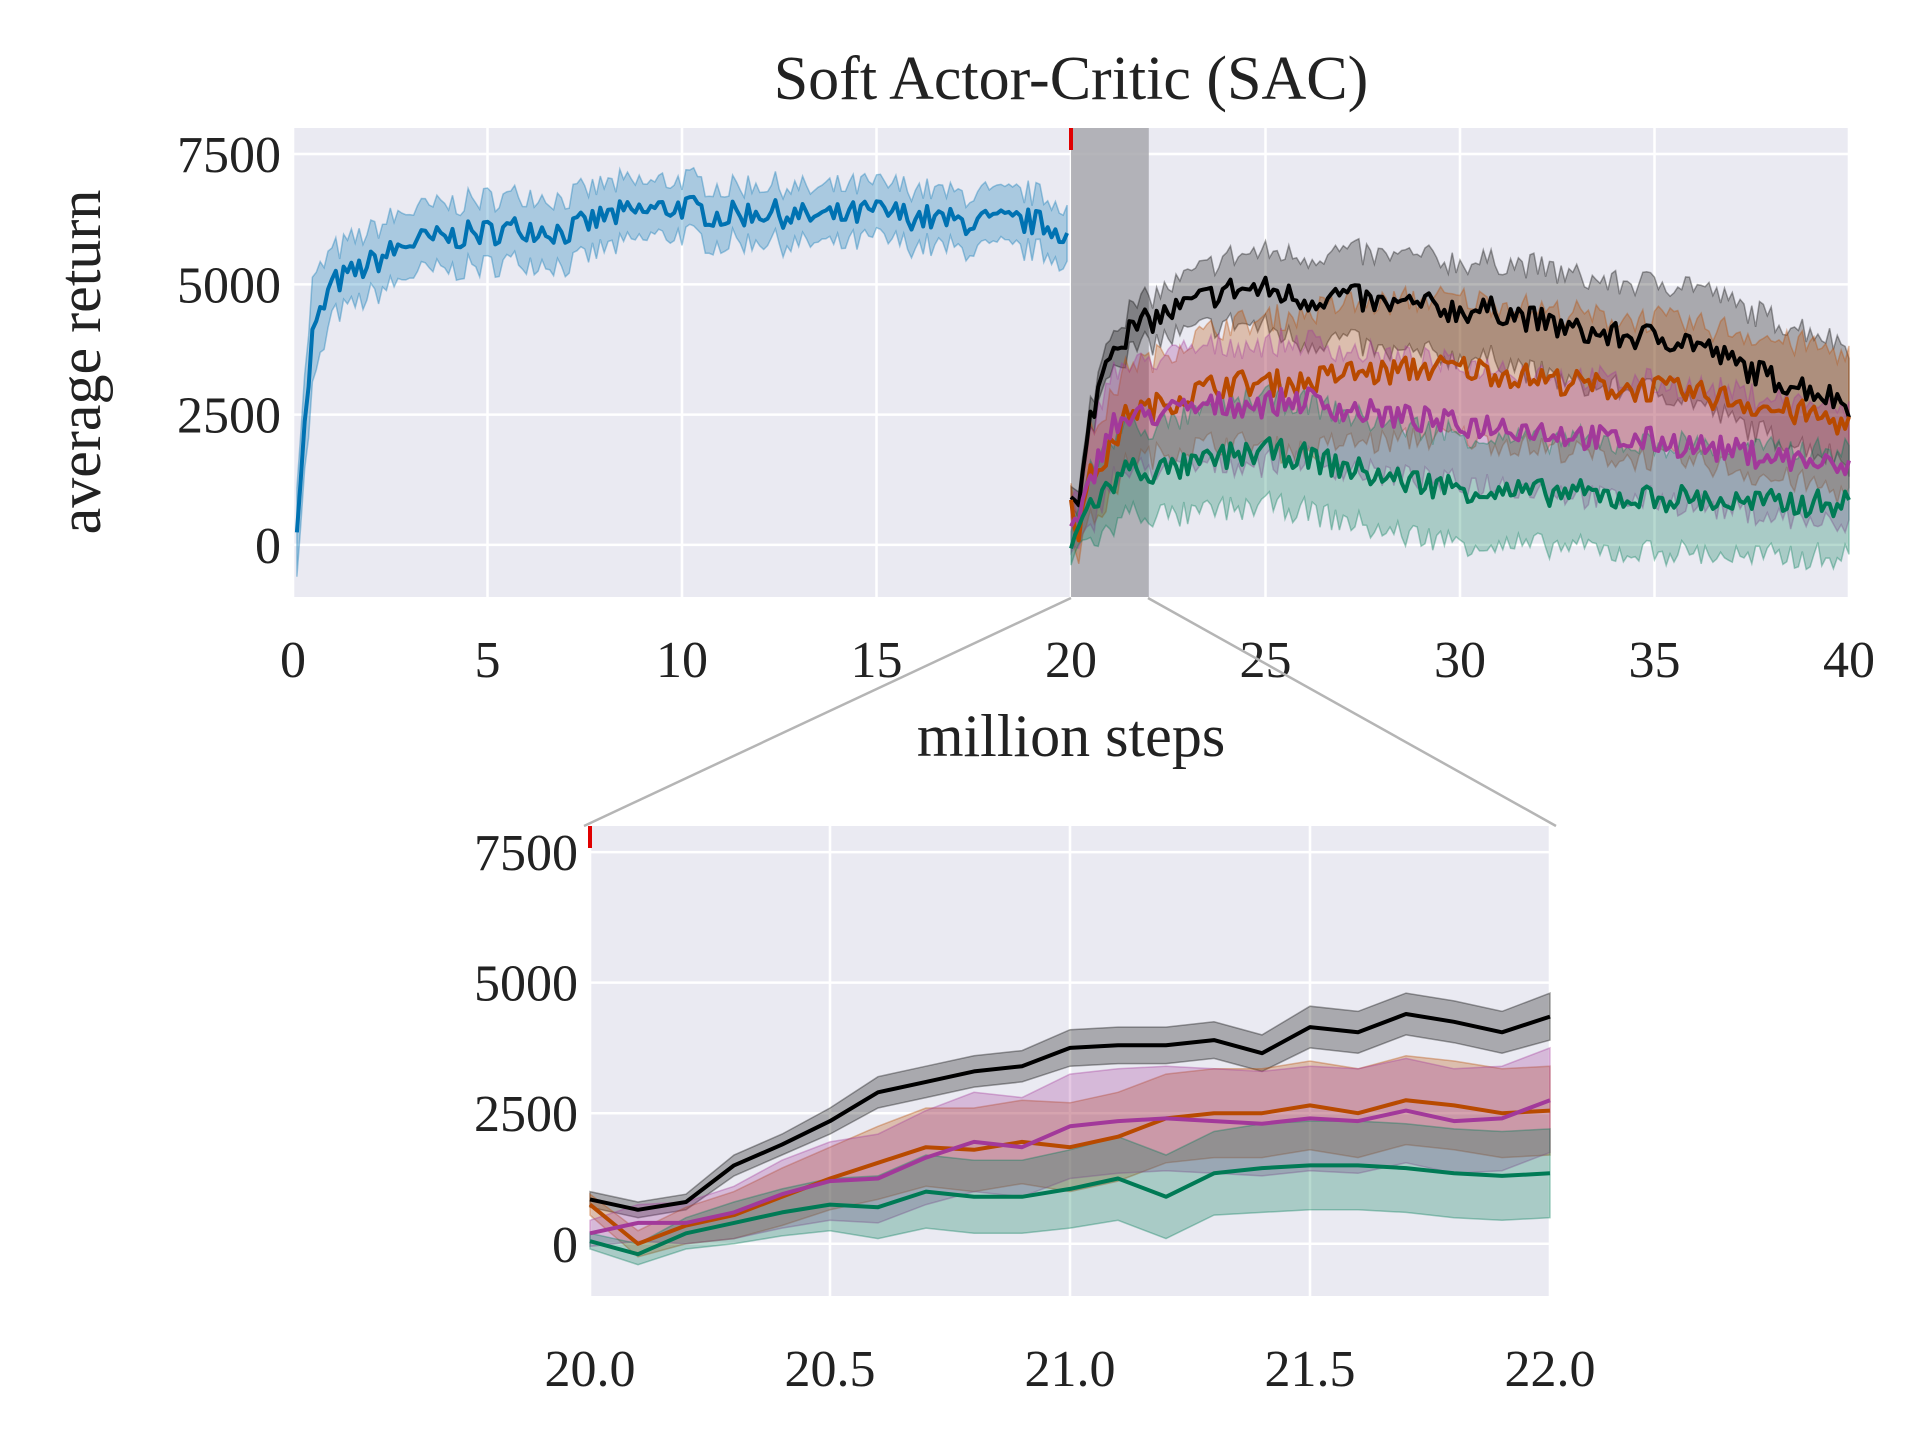  Describe the element at coordinates (1071, 736) in the screenshot. I see `x-axis-label: million steps` at that location.